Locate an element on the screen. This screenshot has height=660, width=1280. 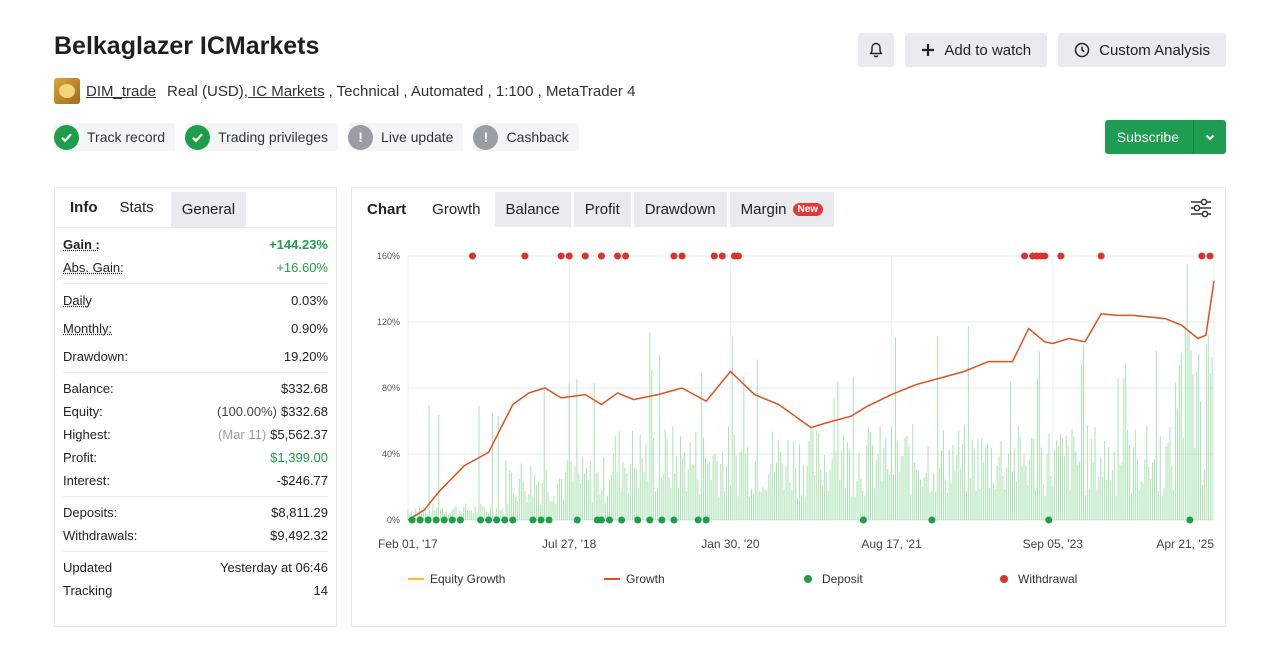
y-tick-label: 160% is located at coordinates (388, 256).